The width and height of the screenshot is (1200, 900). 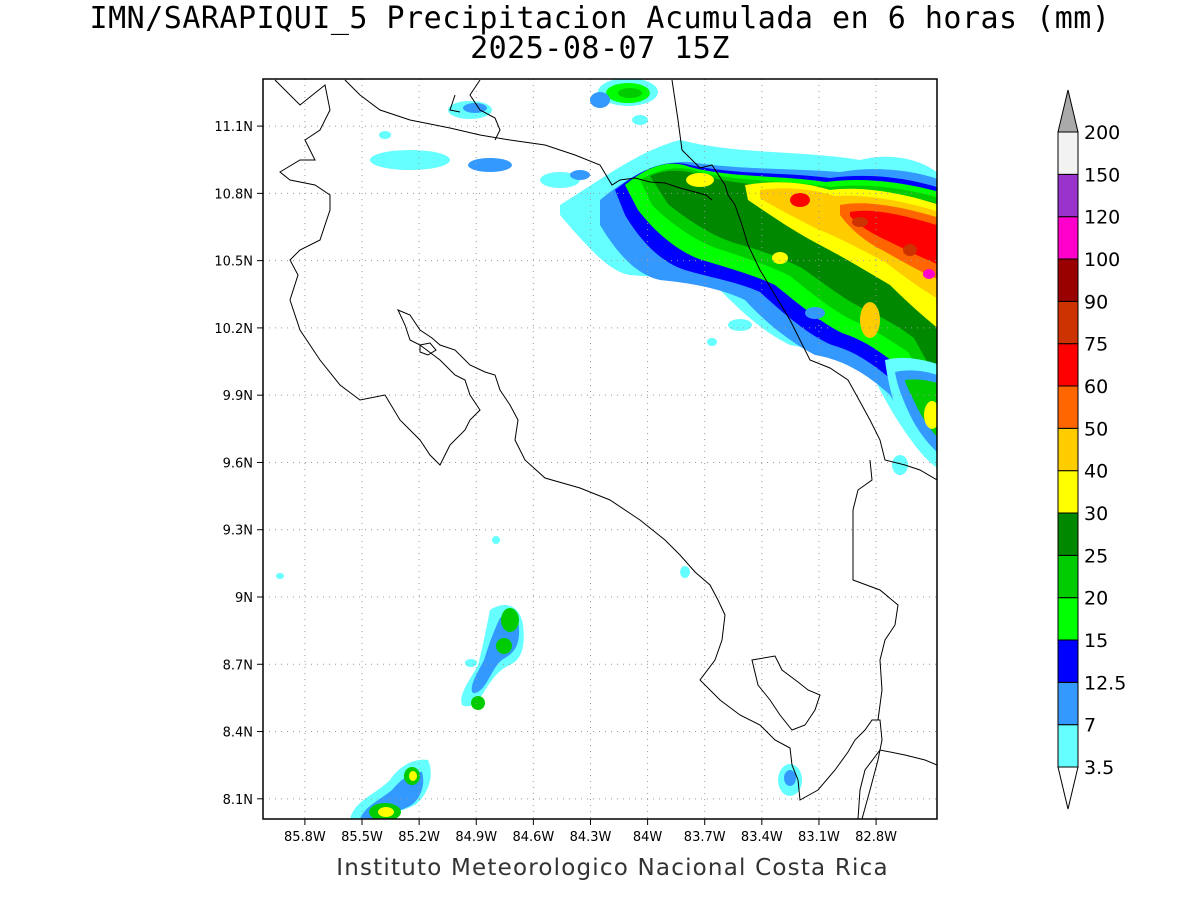 I want to click on rain-band-northeast, so click(x=748, y=304).